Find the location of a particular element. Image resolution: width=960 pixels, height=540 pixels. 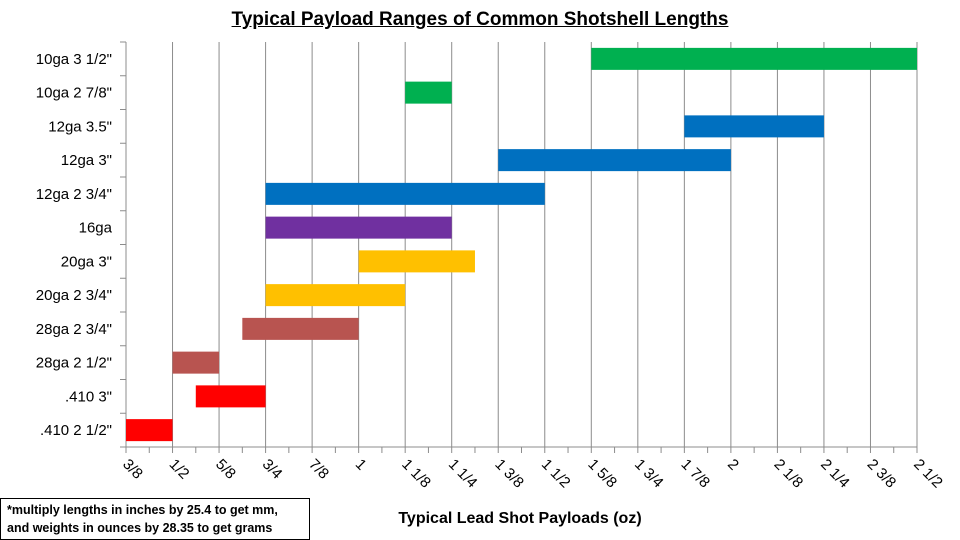

x-tick-label: 1 7/8 is located at coordinates (696, 474).